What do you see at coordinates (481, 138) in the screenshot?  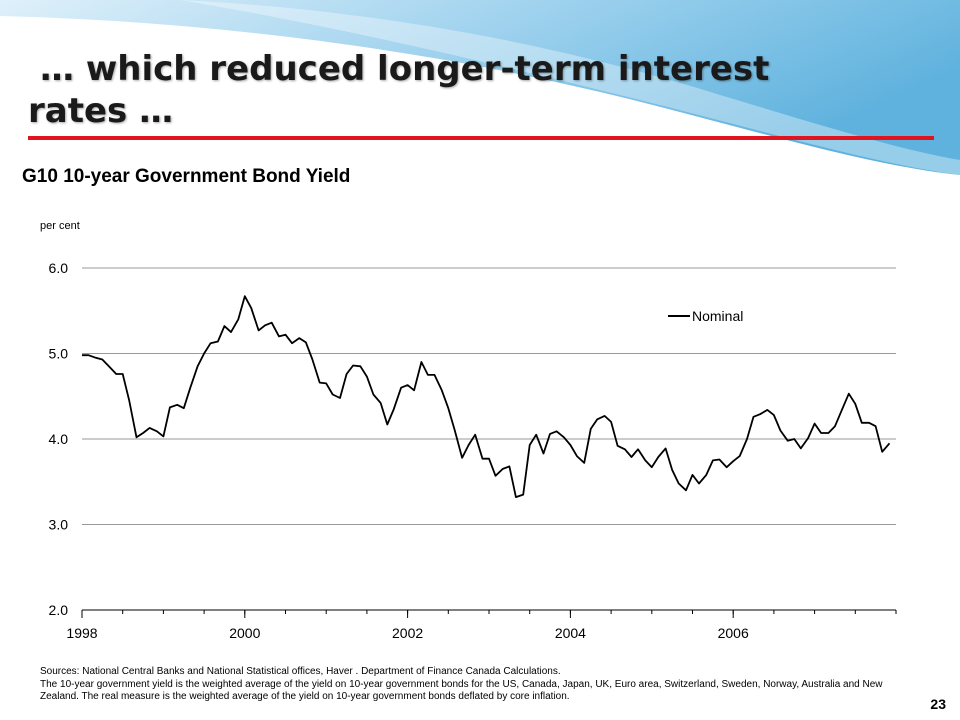 I see `title-underline` at bounding box center [481, 138].